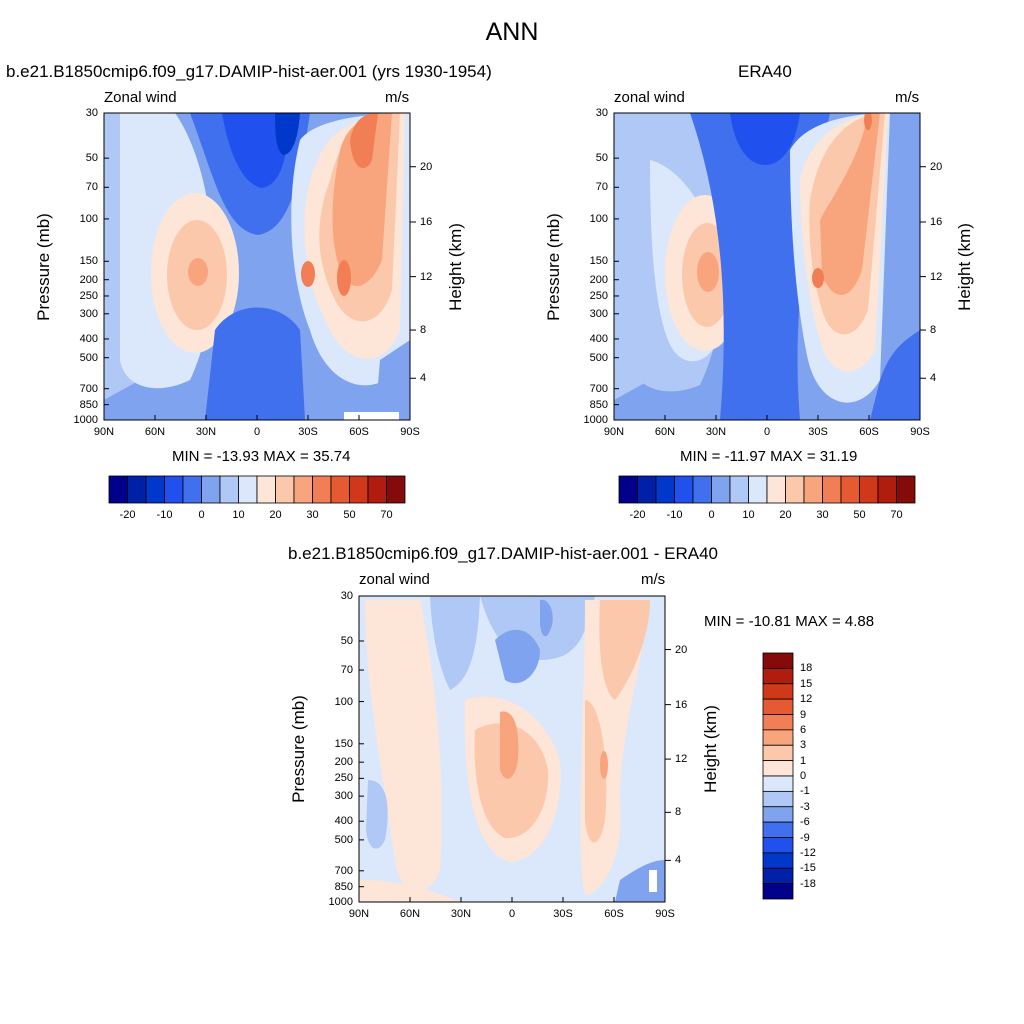 The height and width of the screenshot is (1024, 1024). Describe the element at coordinates (681, 649) in the screenshot. I see `panel3-ztick-label: 20` at that location.